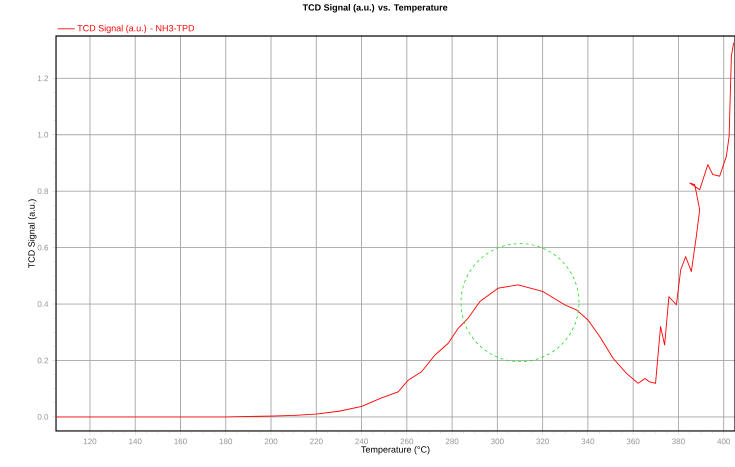 The height and width of the screenshot is (467, 735). What do you see at coordinates (723, 441) in the screenshot?
I see `x-tick-label: 400` at bounding box center [723, 441].